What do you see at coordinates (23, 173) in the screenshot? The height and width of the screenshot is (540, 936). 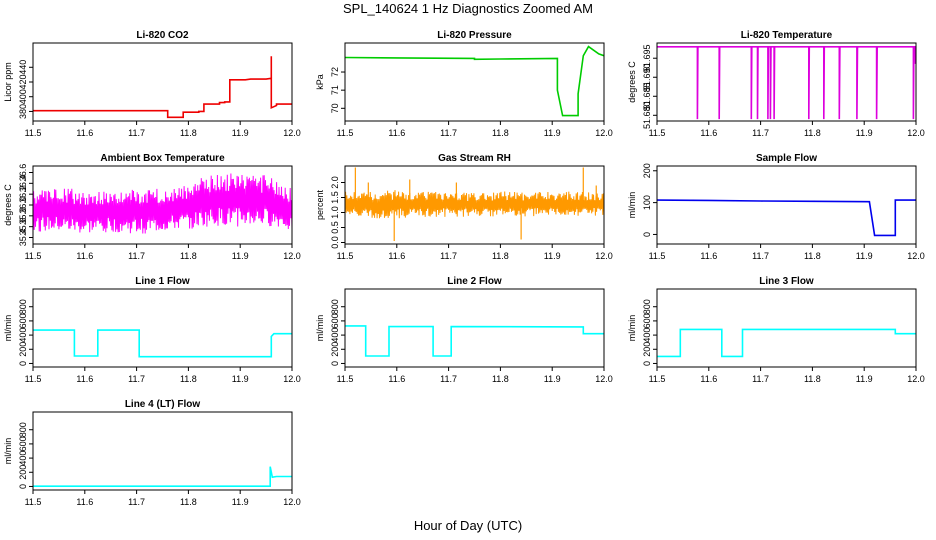 I see `y-tick-label: 36.6` at bounding box center [23, 173].